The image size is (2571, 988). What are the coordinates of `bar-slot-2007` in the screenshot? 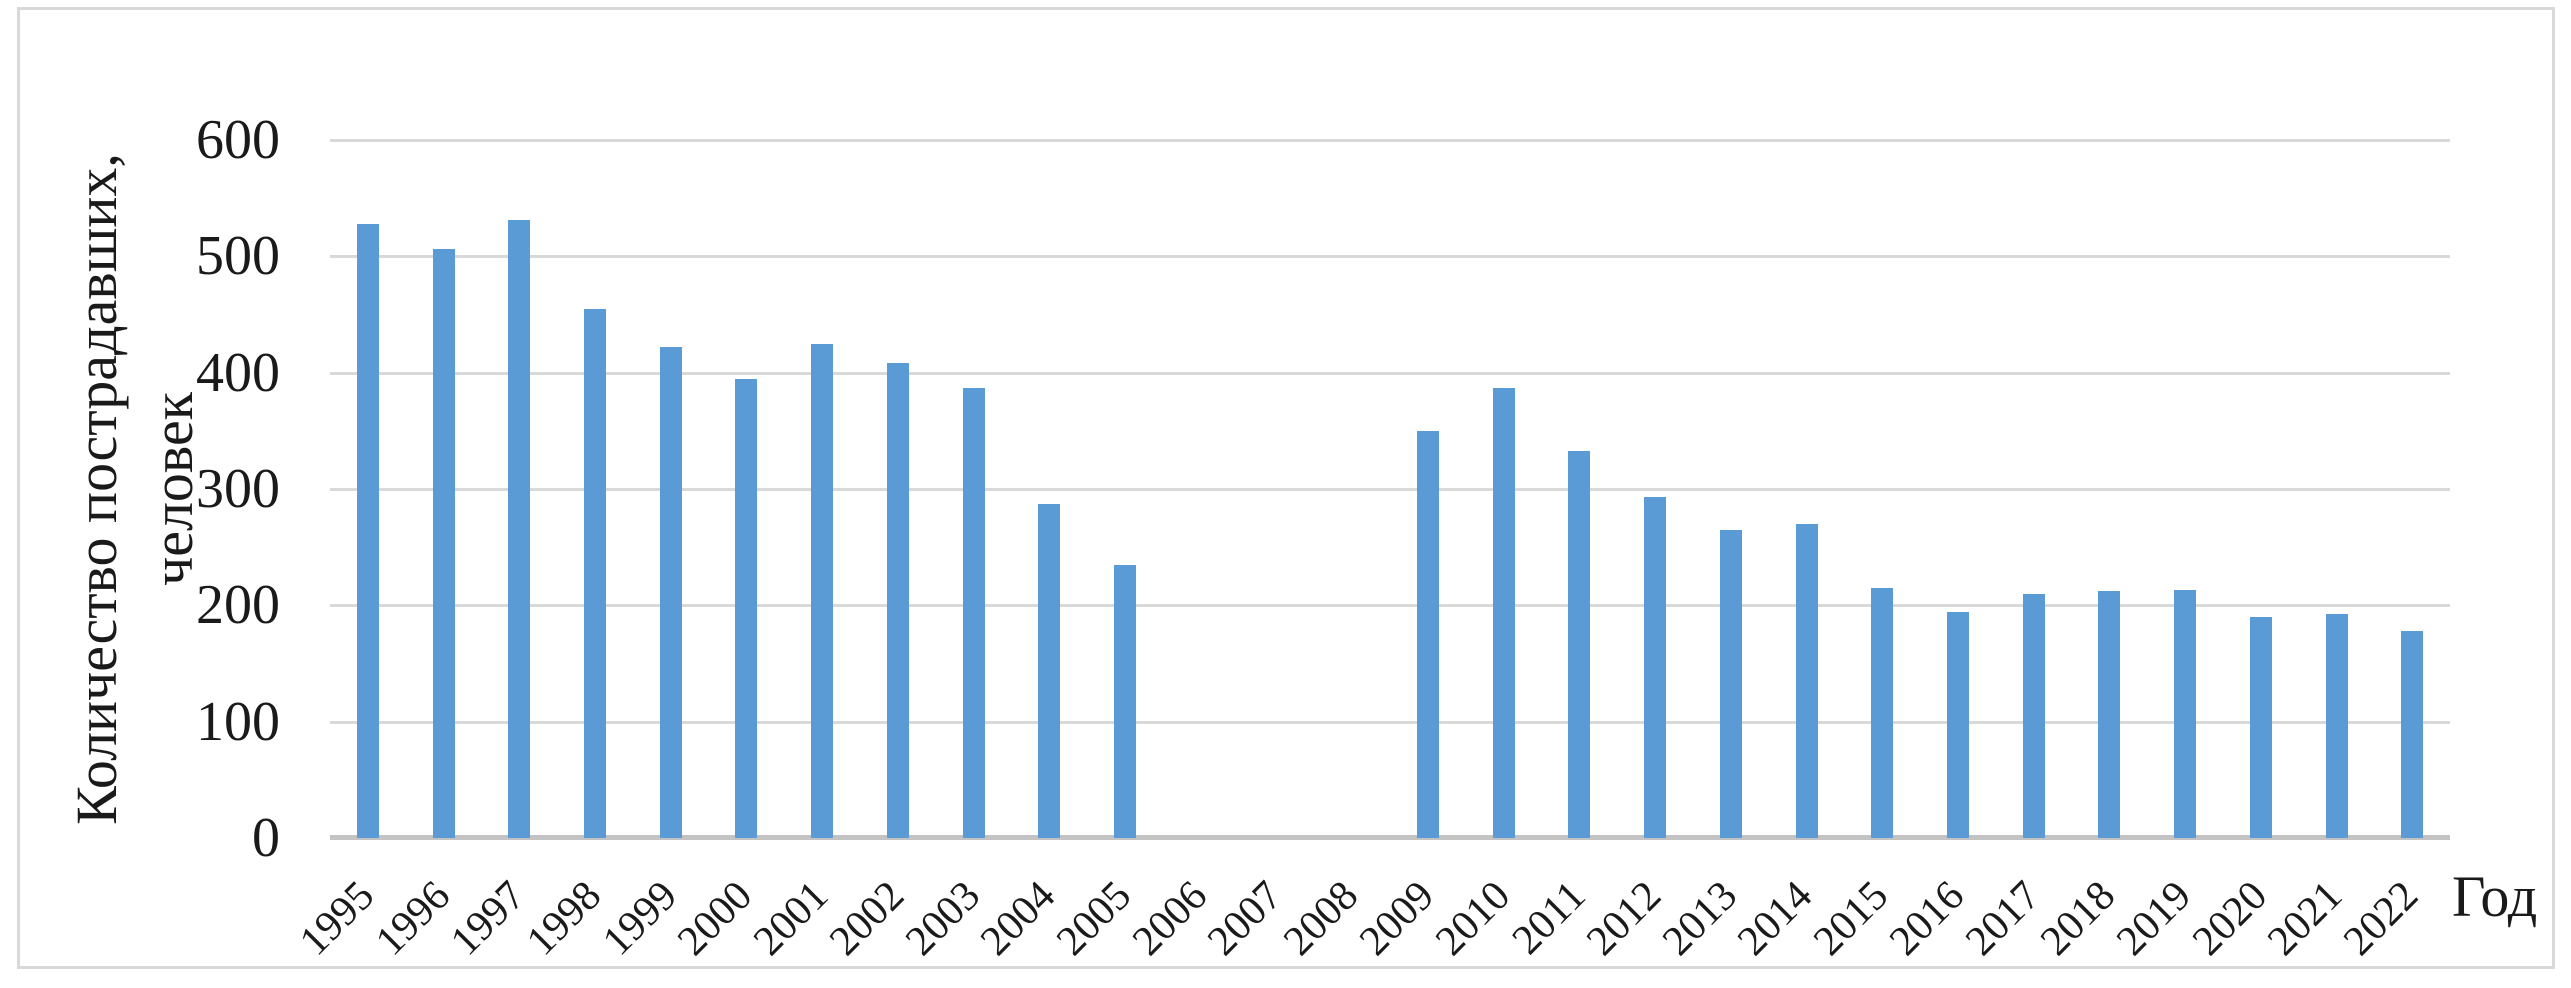 It's located at (1277, 489).